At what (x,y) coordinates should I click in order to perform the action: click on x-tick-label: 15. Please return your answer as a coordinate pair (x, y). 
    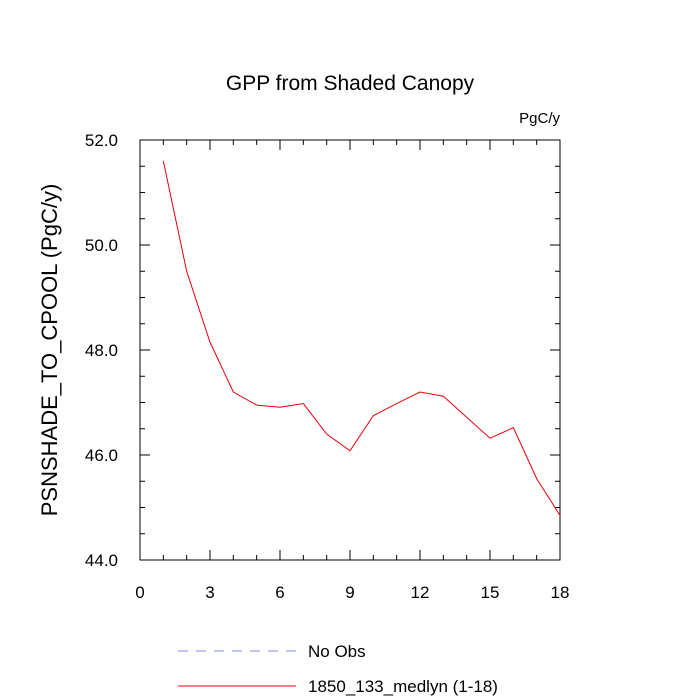
    Looking at the image, I should click on (490, 592).